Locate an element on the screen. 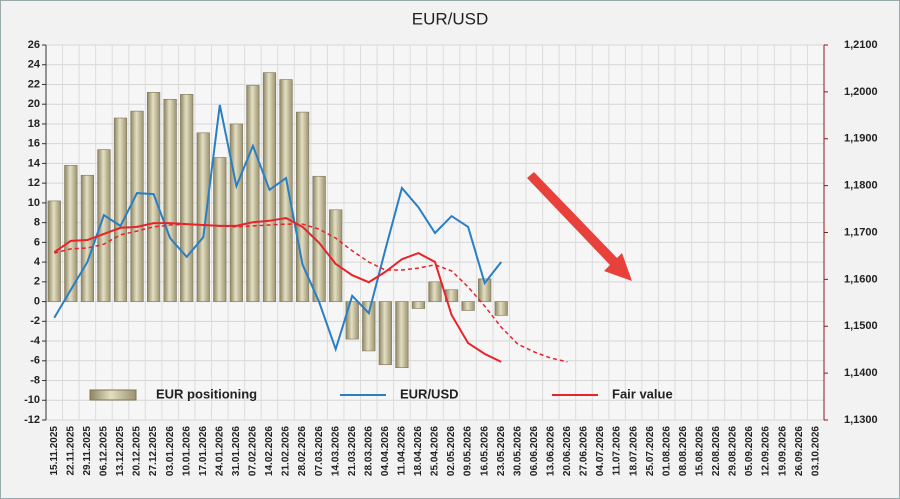 This screenshot has height=499, width=900. y-tick-label: -10 is located at coordinates (32, 400).